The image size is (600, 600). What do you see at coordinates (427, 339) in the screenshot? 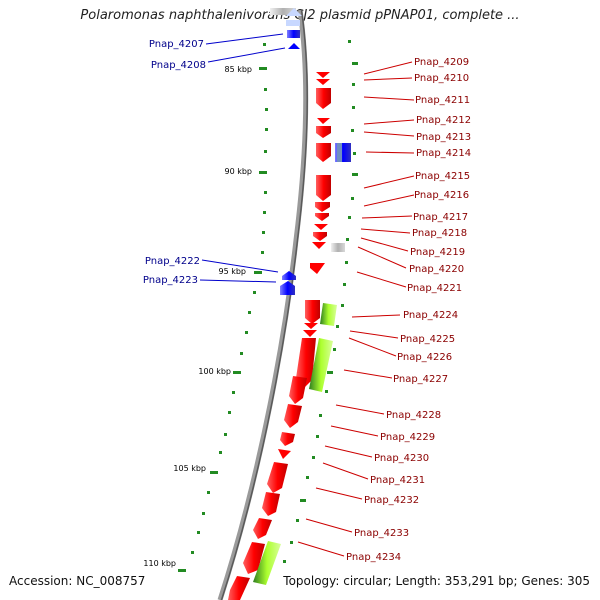
I see `gene-label-4225: Pnap_4225` at bounding box center [427, 339].